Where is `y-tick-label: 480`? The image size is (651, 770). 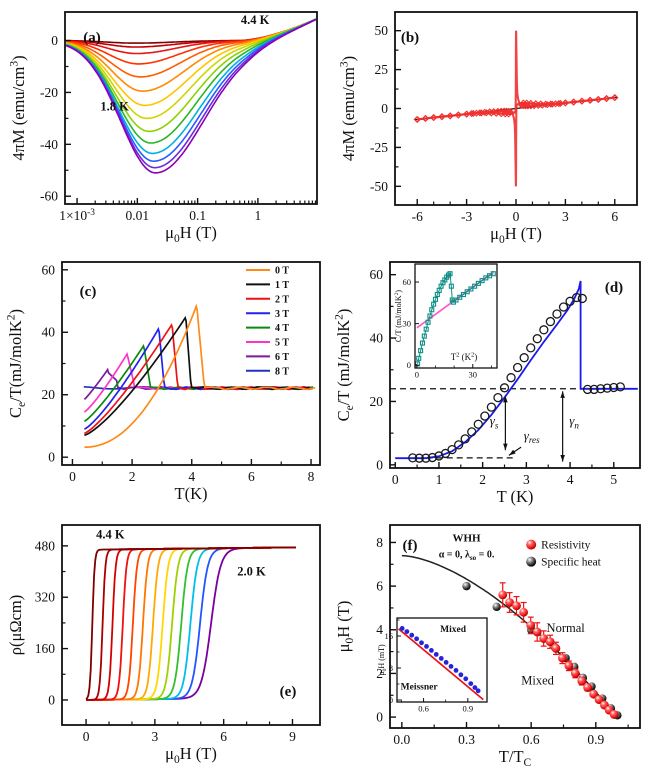
y-tick-label: 480 is located at coordinates (45, 545).